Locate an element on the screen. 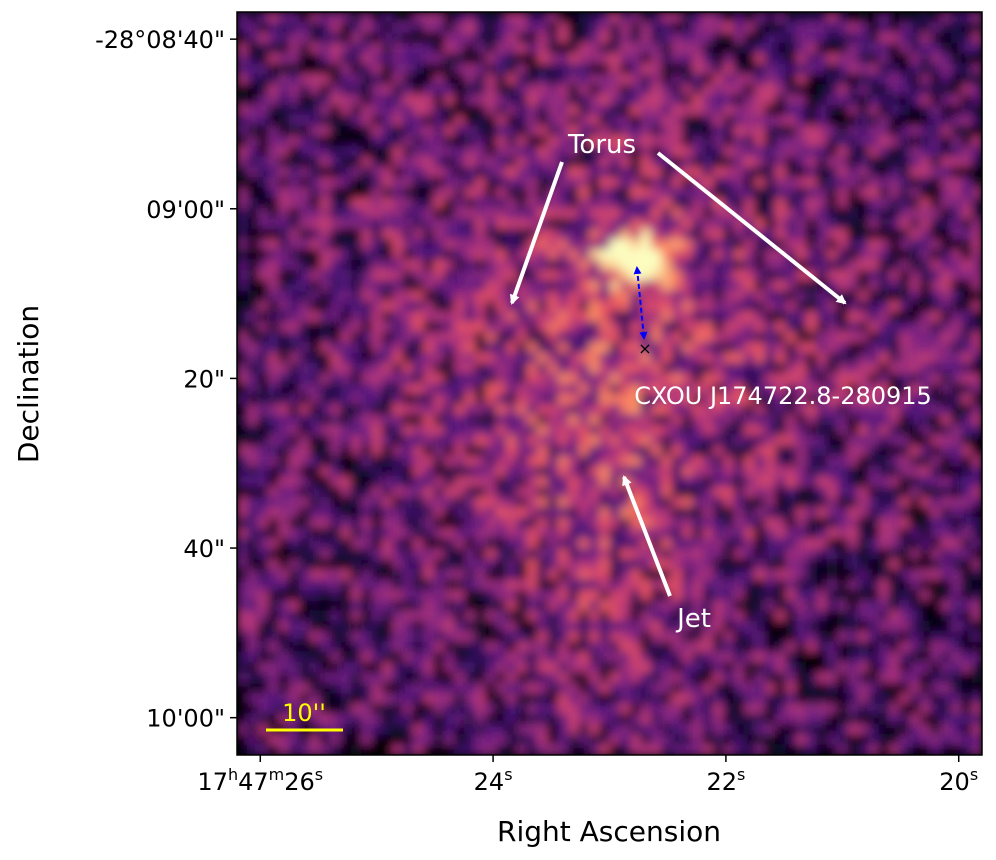 Image resolution: width=996 pixels, height=860 pixels. source-marker: × is located at coordinates (644, 348).